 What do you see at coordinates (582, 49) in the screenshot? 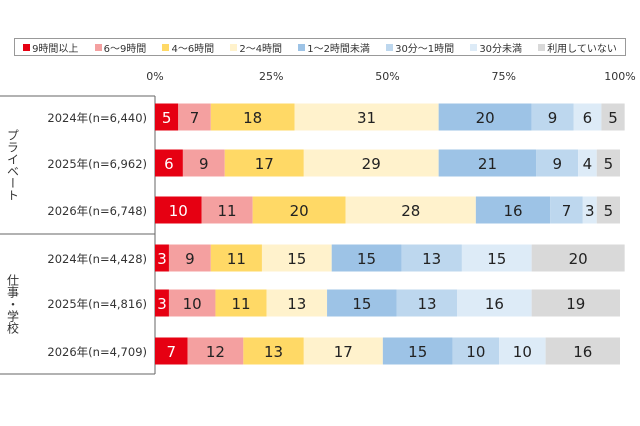
I see `legend-label: 利用していない` at bounding box center [582, 49].